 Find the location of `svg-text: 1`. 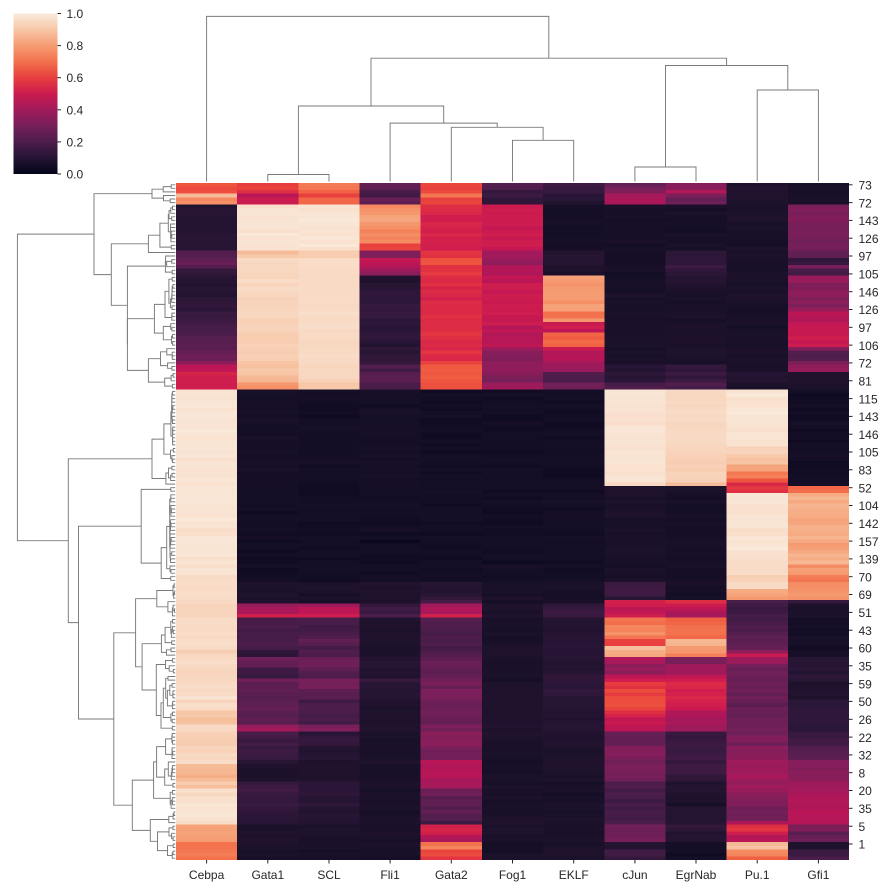

svg-text: 1 is located at coordinates (862, 845).